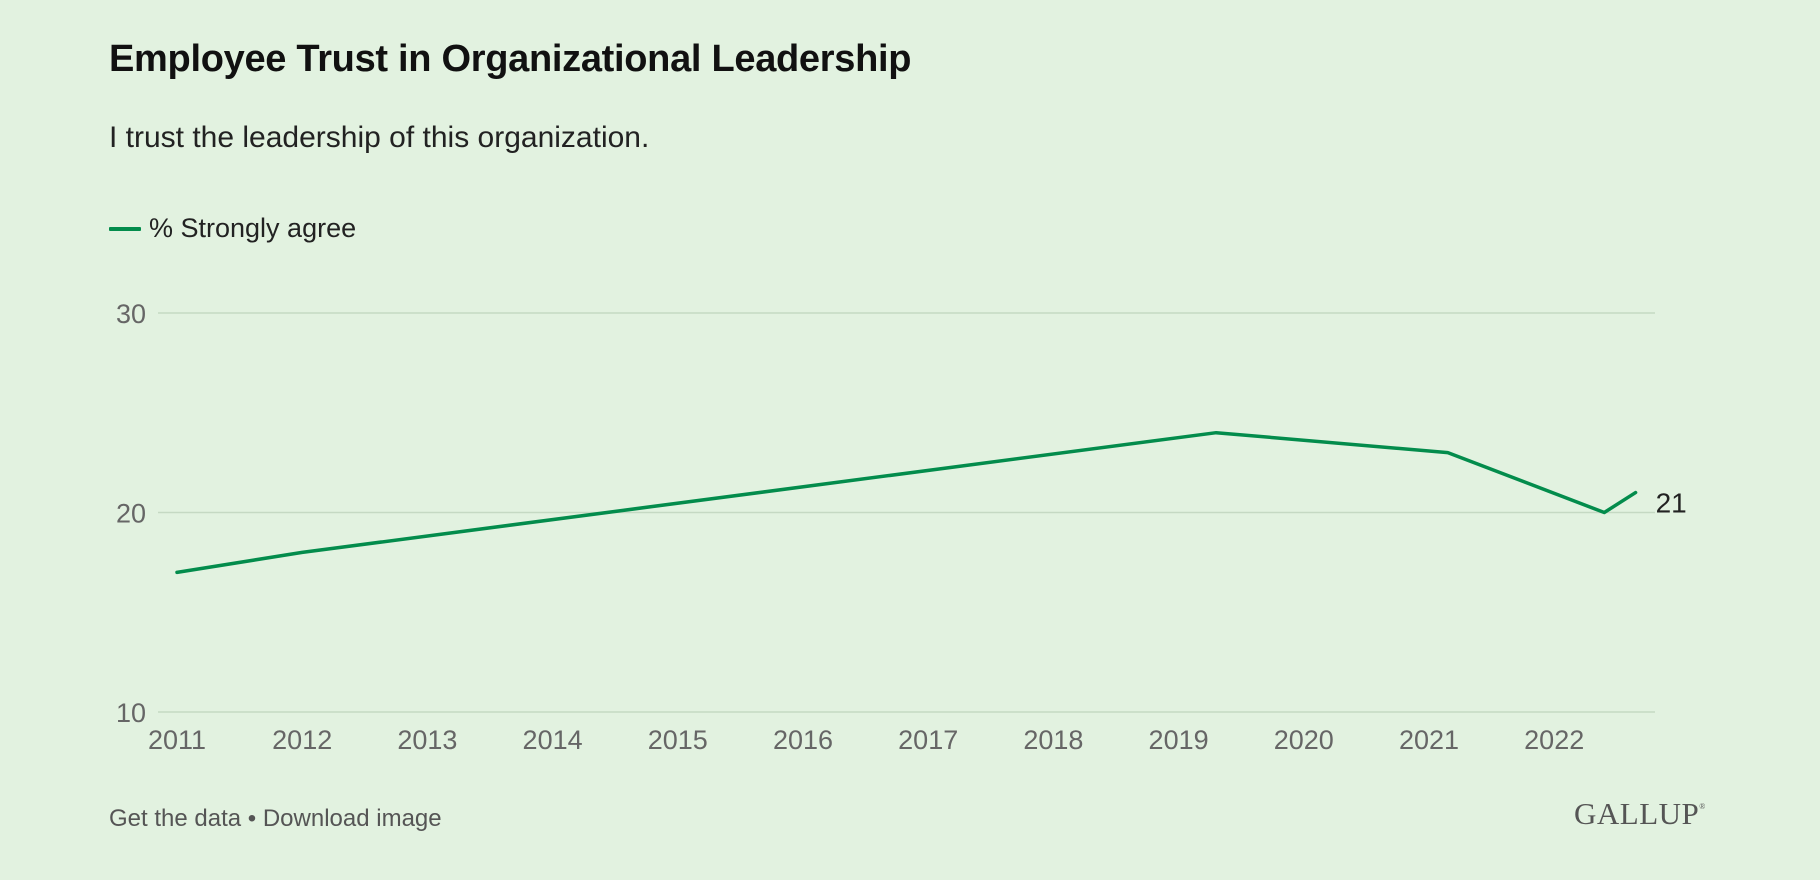  Describe the element at coordinates (177, 740) in the screenshot. I see `x-tick-label: 2011` at that location.